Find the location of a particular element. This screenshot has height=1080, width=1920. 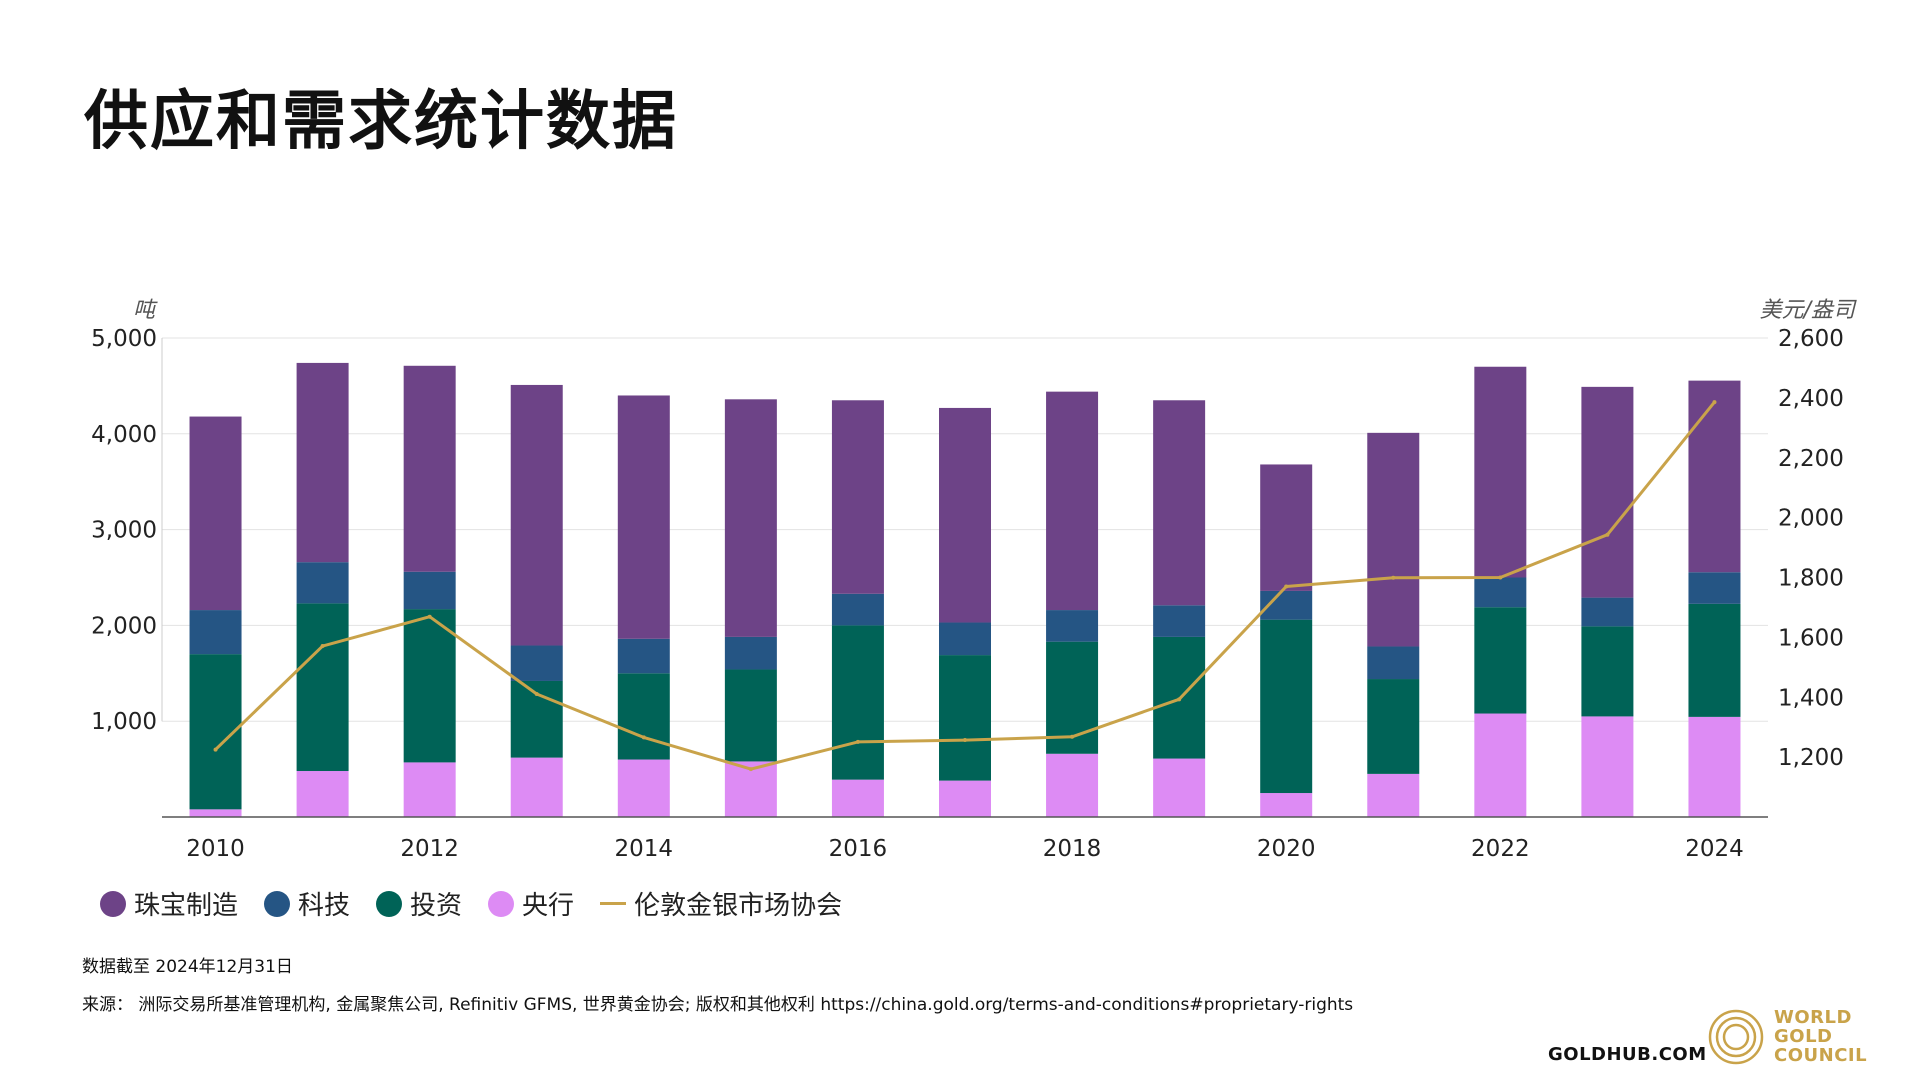

bar-central-banks-2017 is located at coordinates (965, 798).